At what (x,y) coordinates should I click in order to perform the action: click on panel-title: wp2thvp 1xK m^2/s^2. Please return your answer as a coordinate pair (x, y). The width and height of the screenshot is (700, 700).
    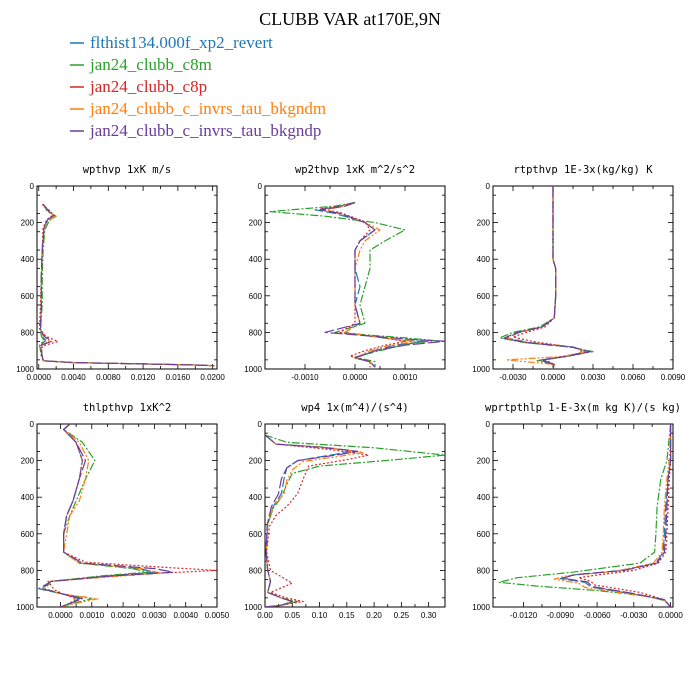
    Looking at the image, I should click on (355, 170).